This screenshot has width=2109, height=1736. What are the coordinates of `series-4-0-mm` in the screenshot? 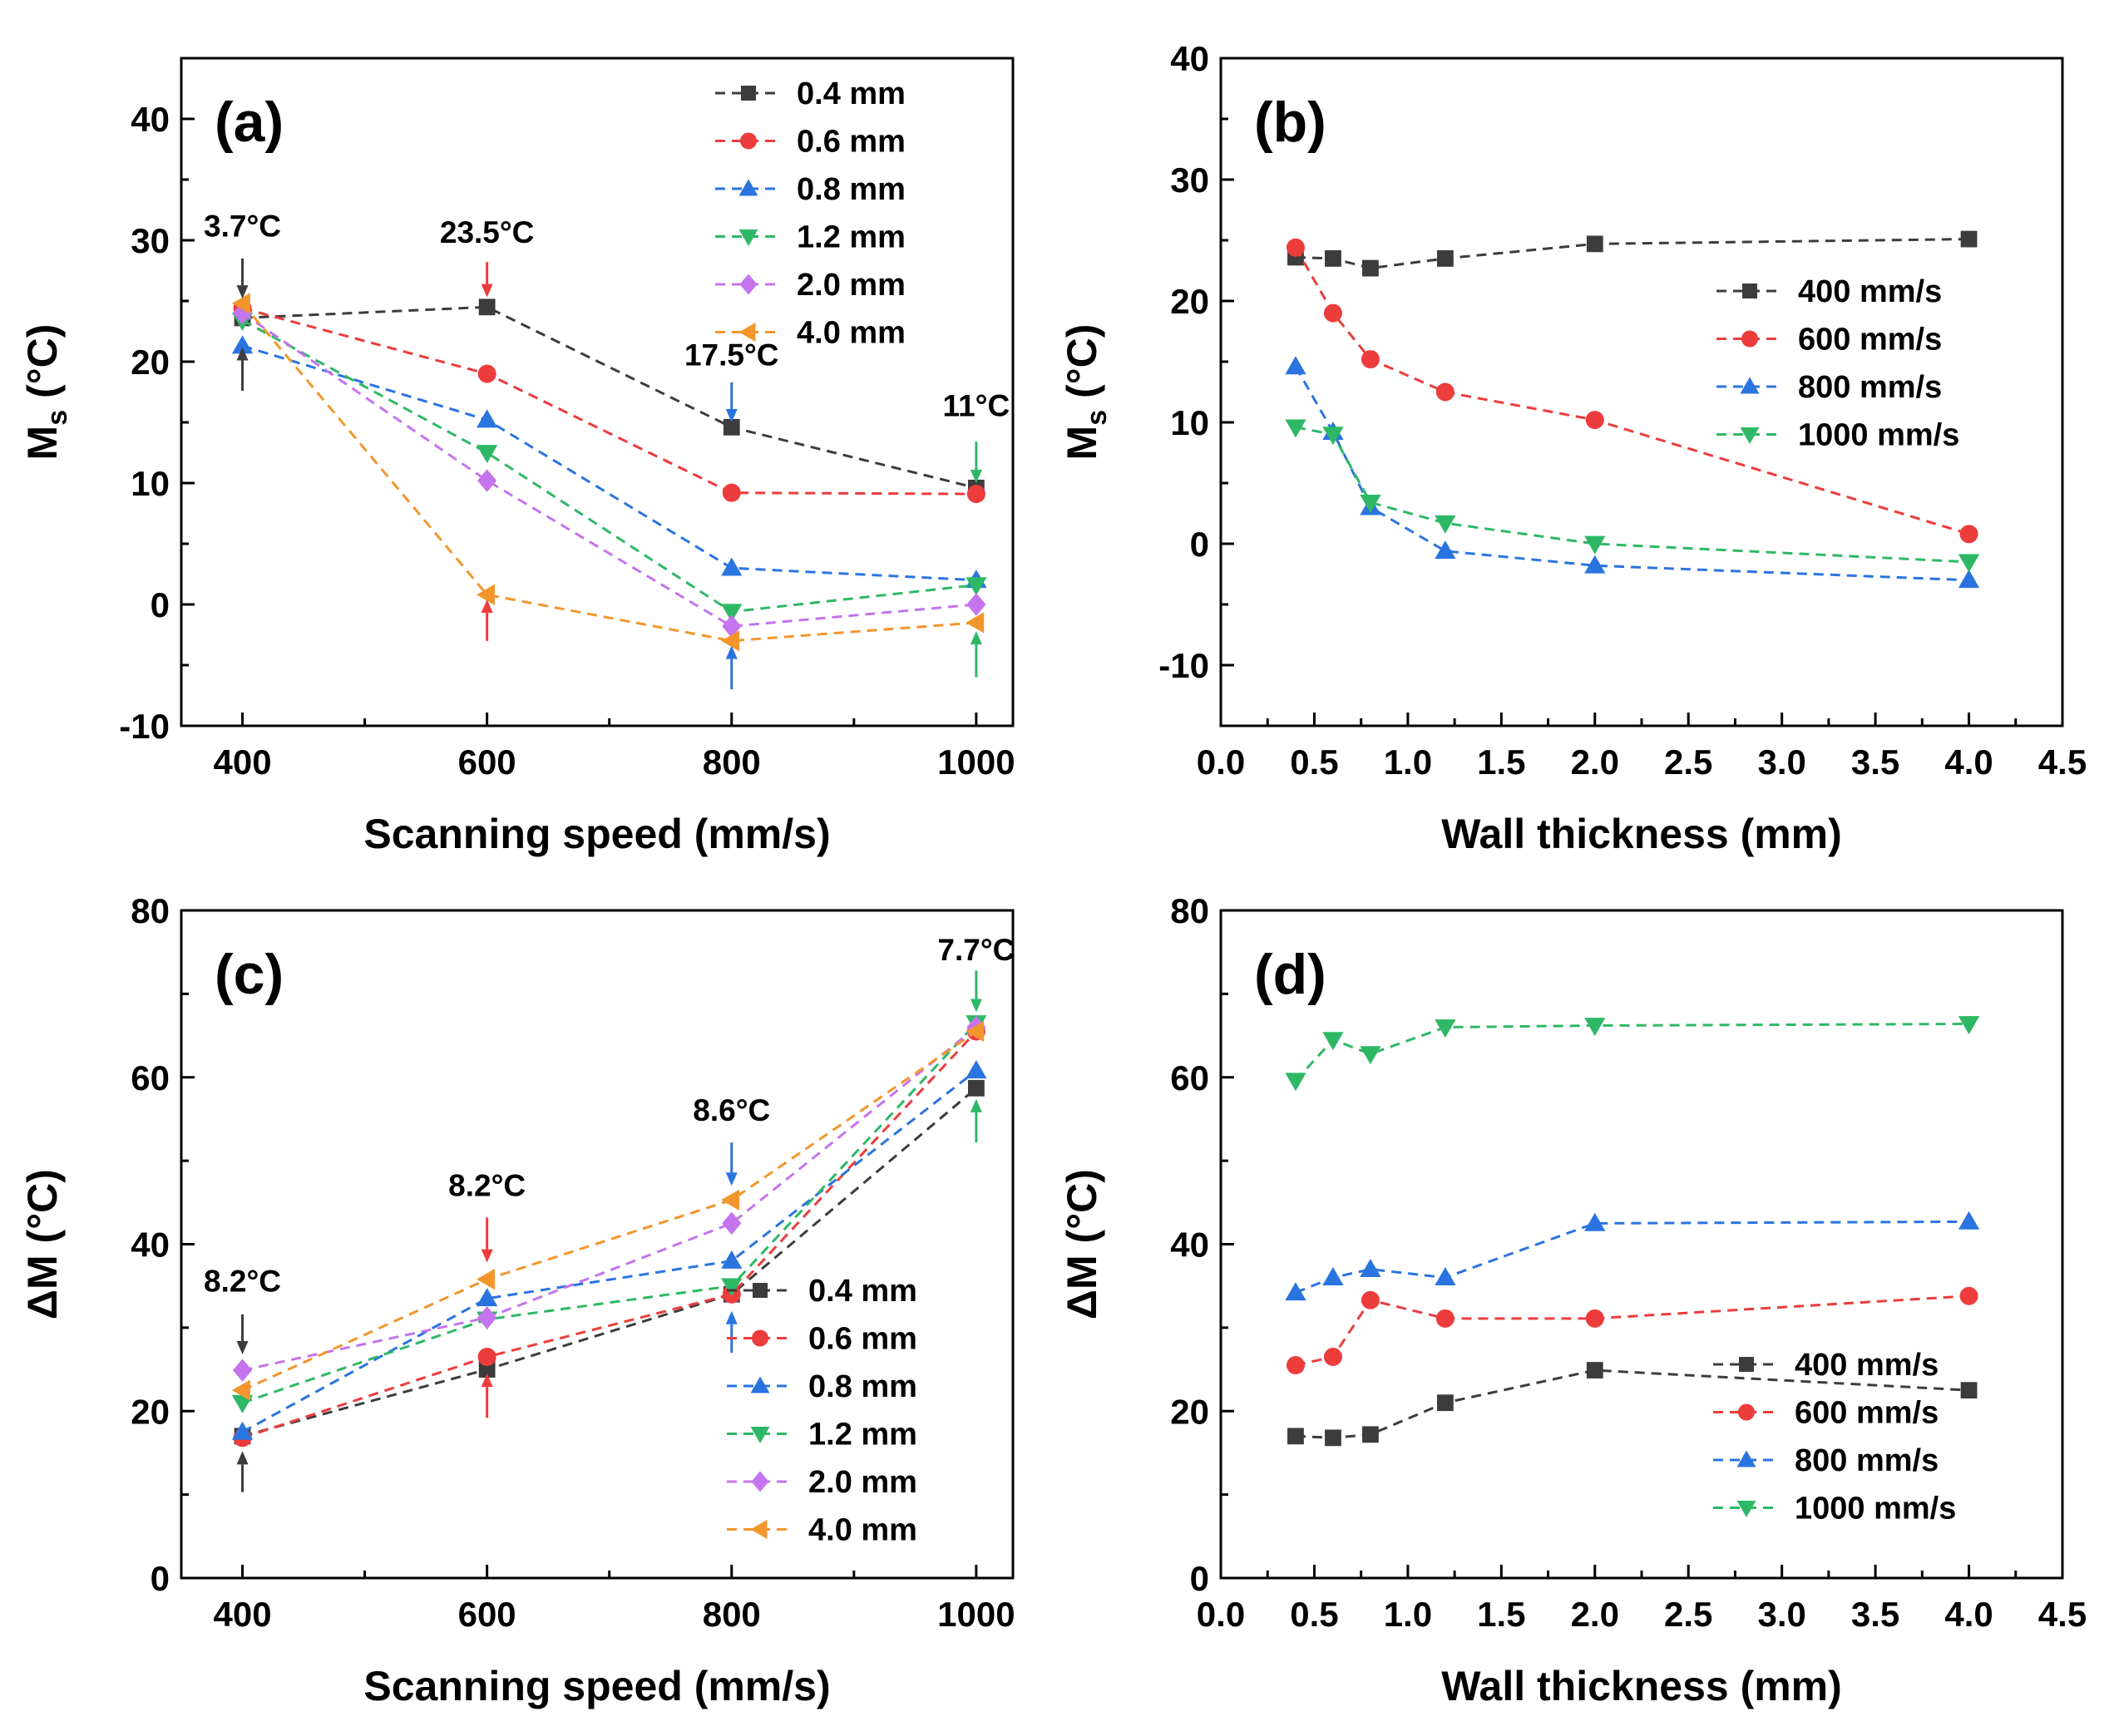 It's located at (608, 472).